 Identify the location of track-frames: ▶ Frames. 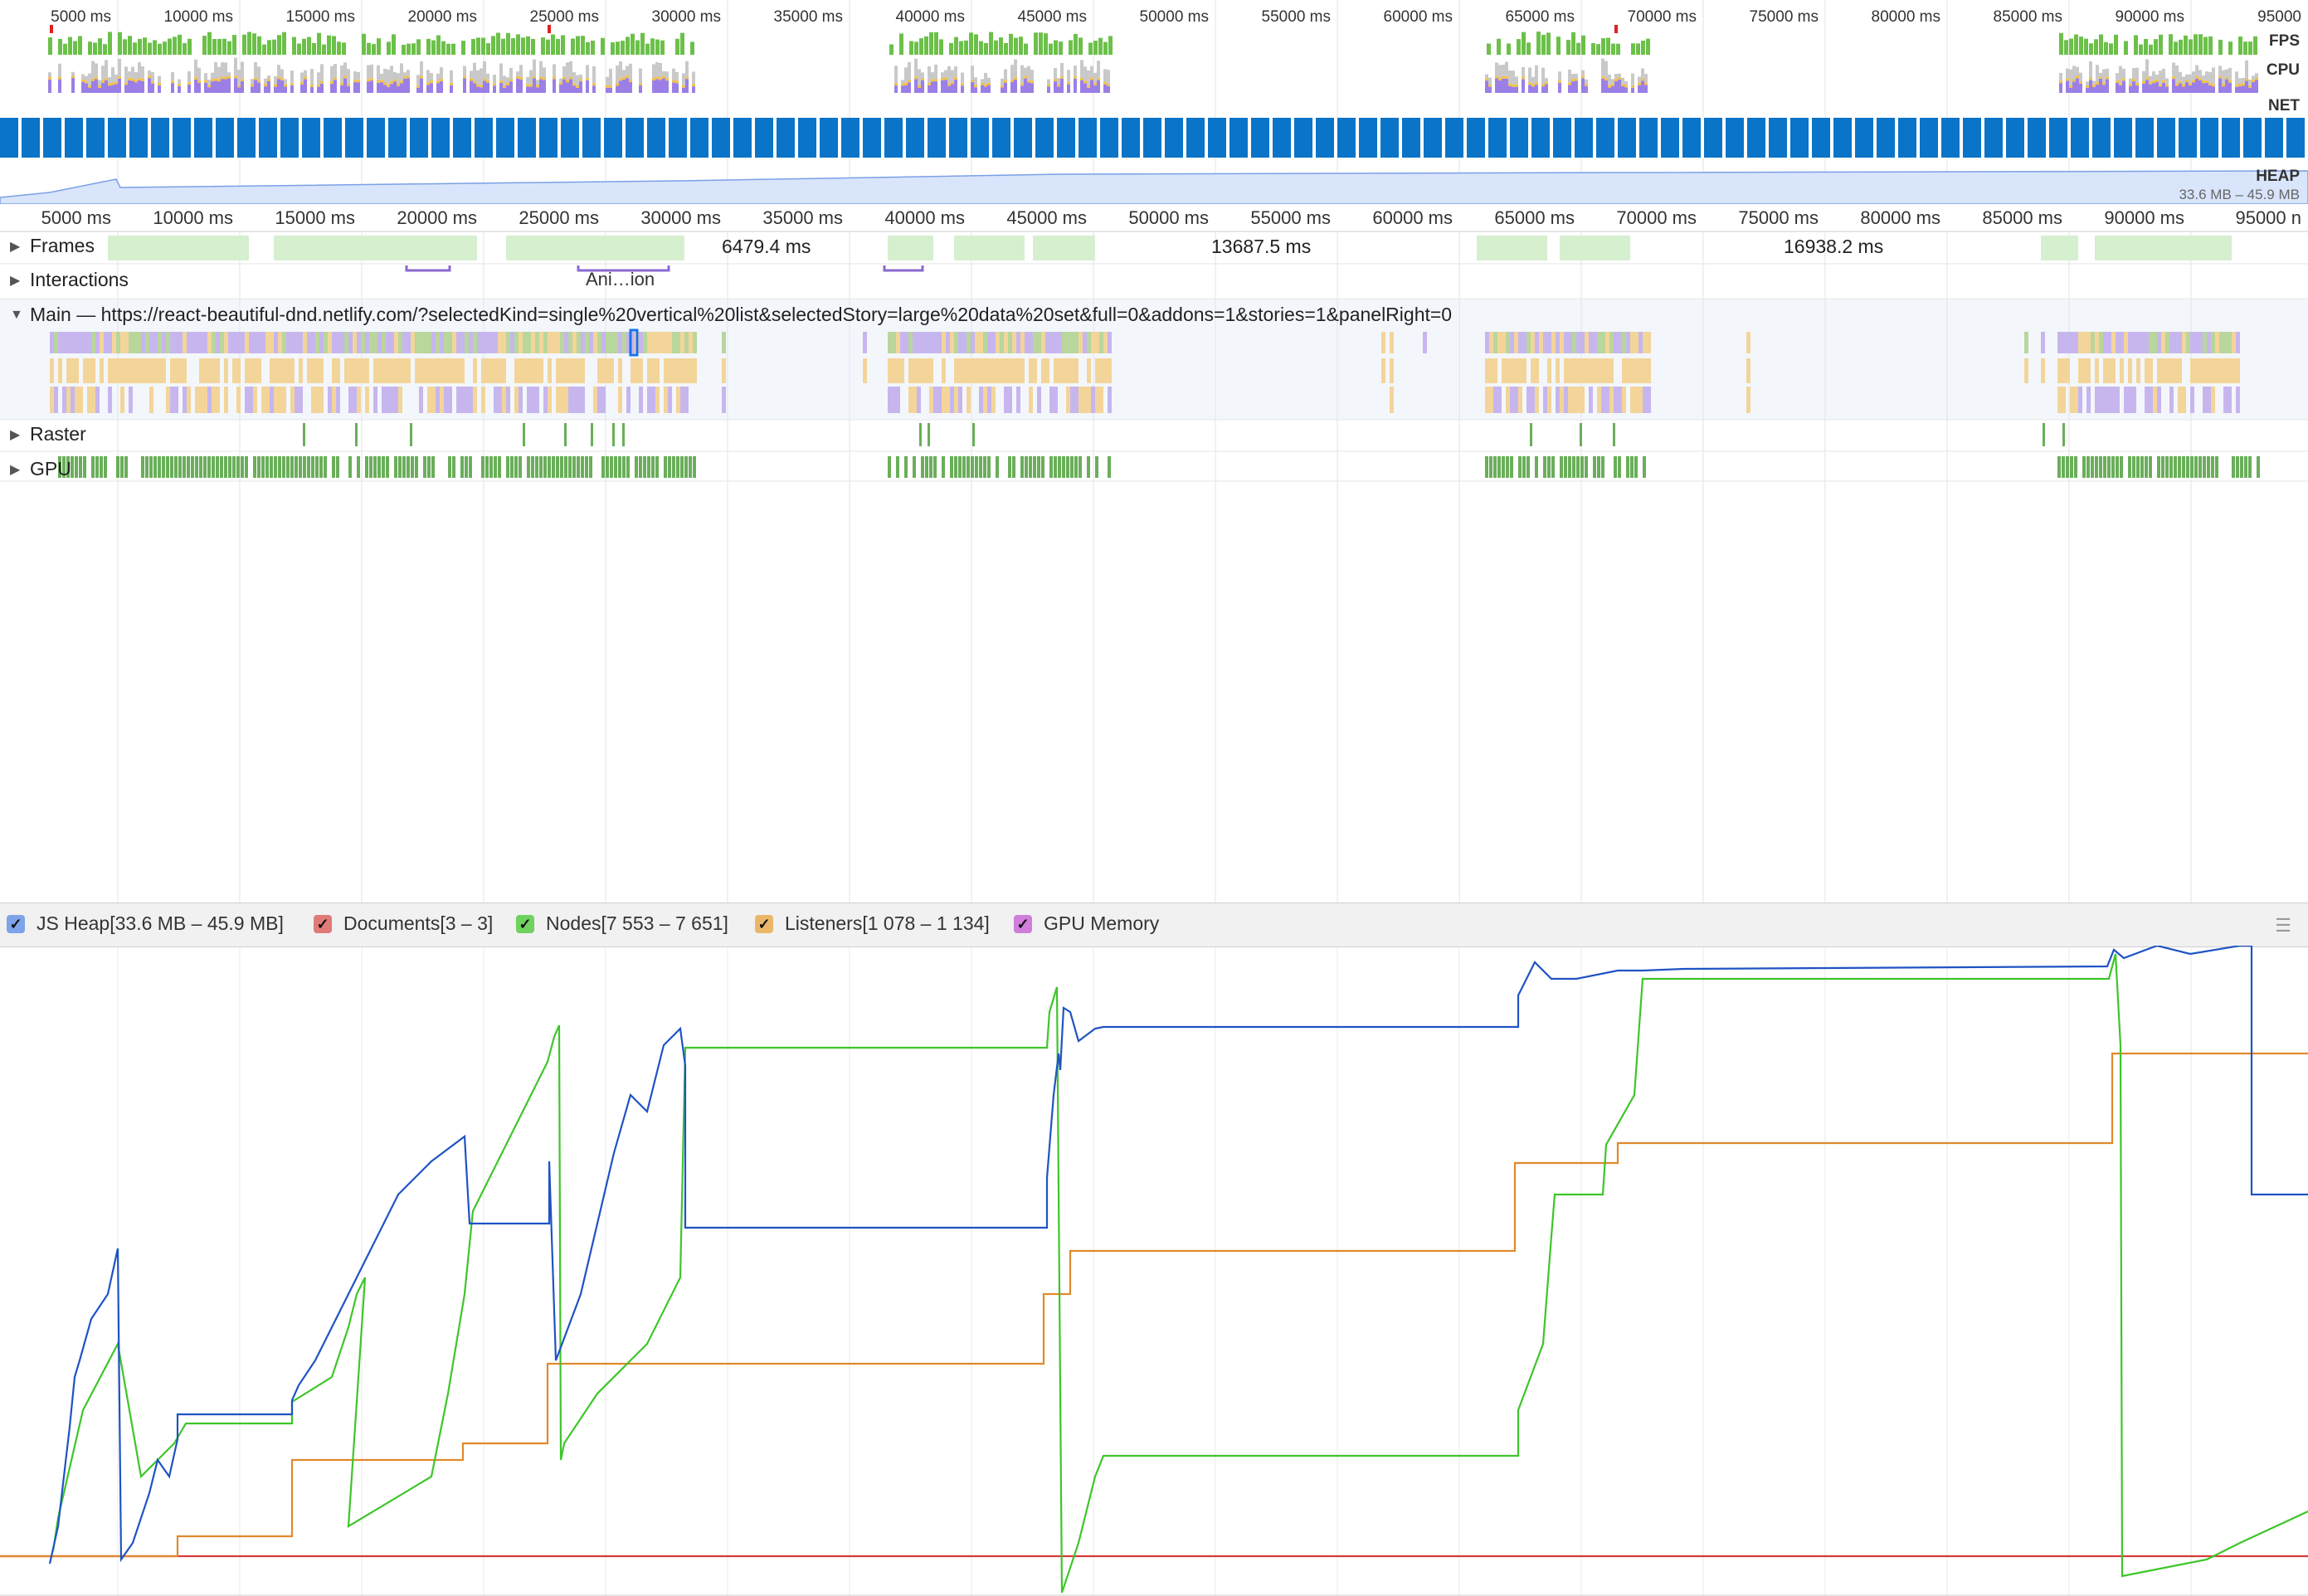
(52, 246).